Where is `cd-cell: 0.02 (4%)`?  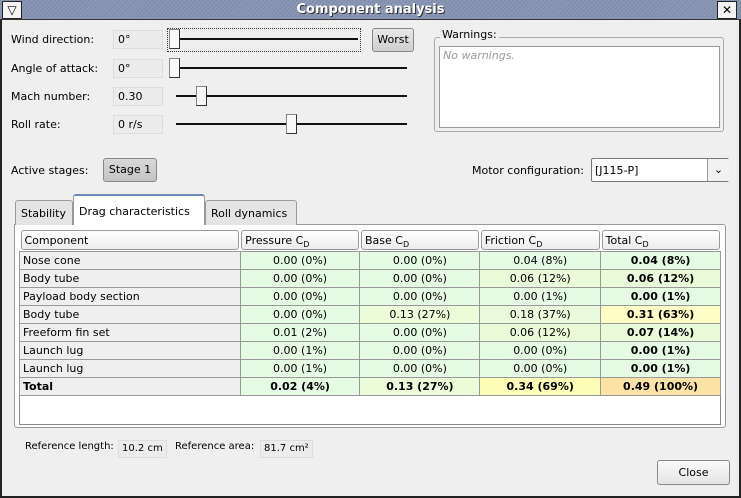 cd-cell: 0.02 (4%) is located at coordinates (300, 386).